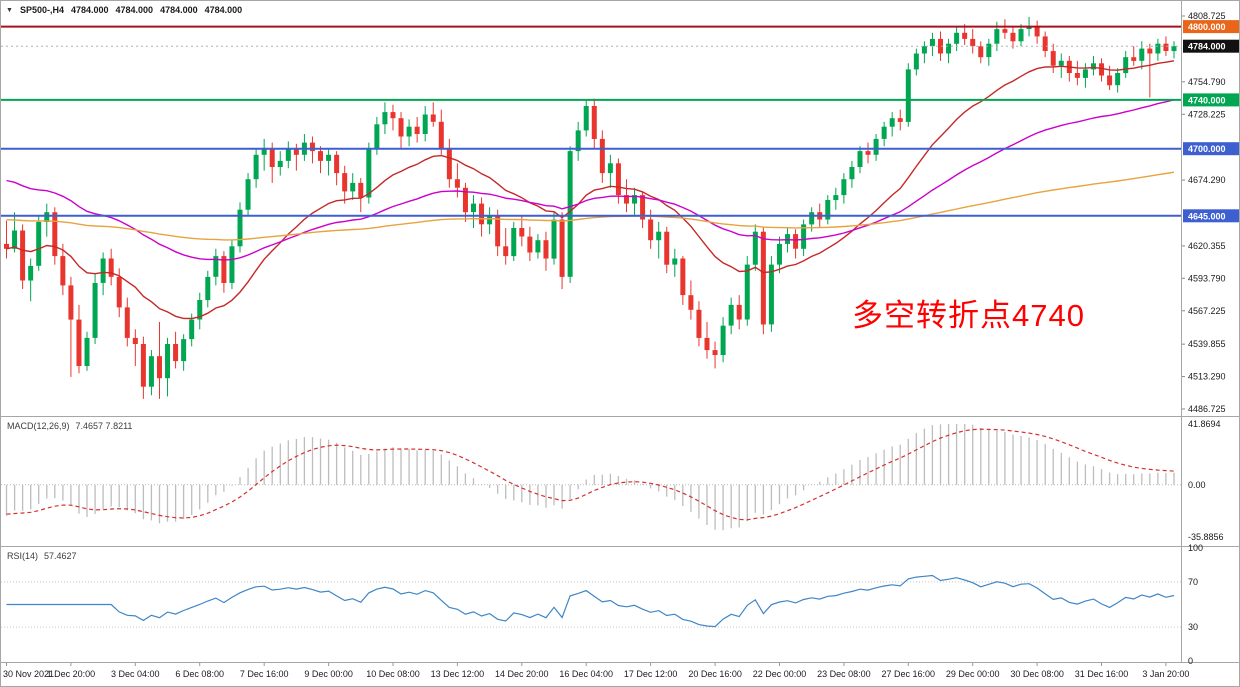 This screenshot has height=687, width=1240. What do you see at coordinates (28, 674) in the screenshot?
I see `svg-text: 30 Nov 2021` at bounding box center [28, 674].